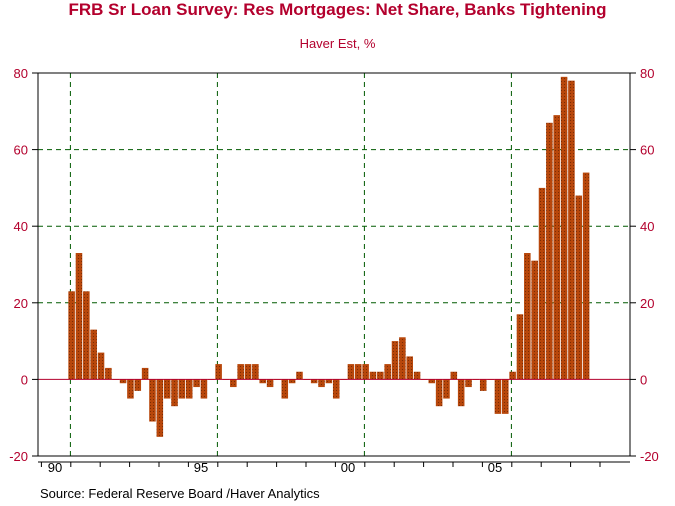 The height and width of the screenshot is (506, 675). I want to click on y-tick-label-left: 60, so click(21, 150).